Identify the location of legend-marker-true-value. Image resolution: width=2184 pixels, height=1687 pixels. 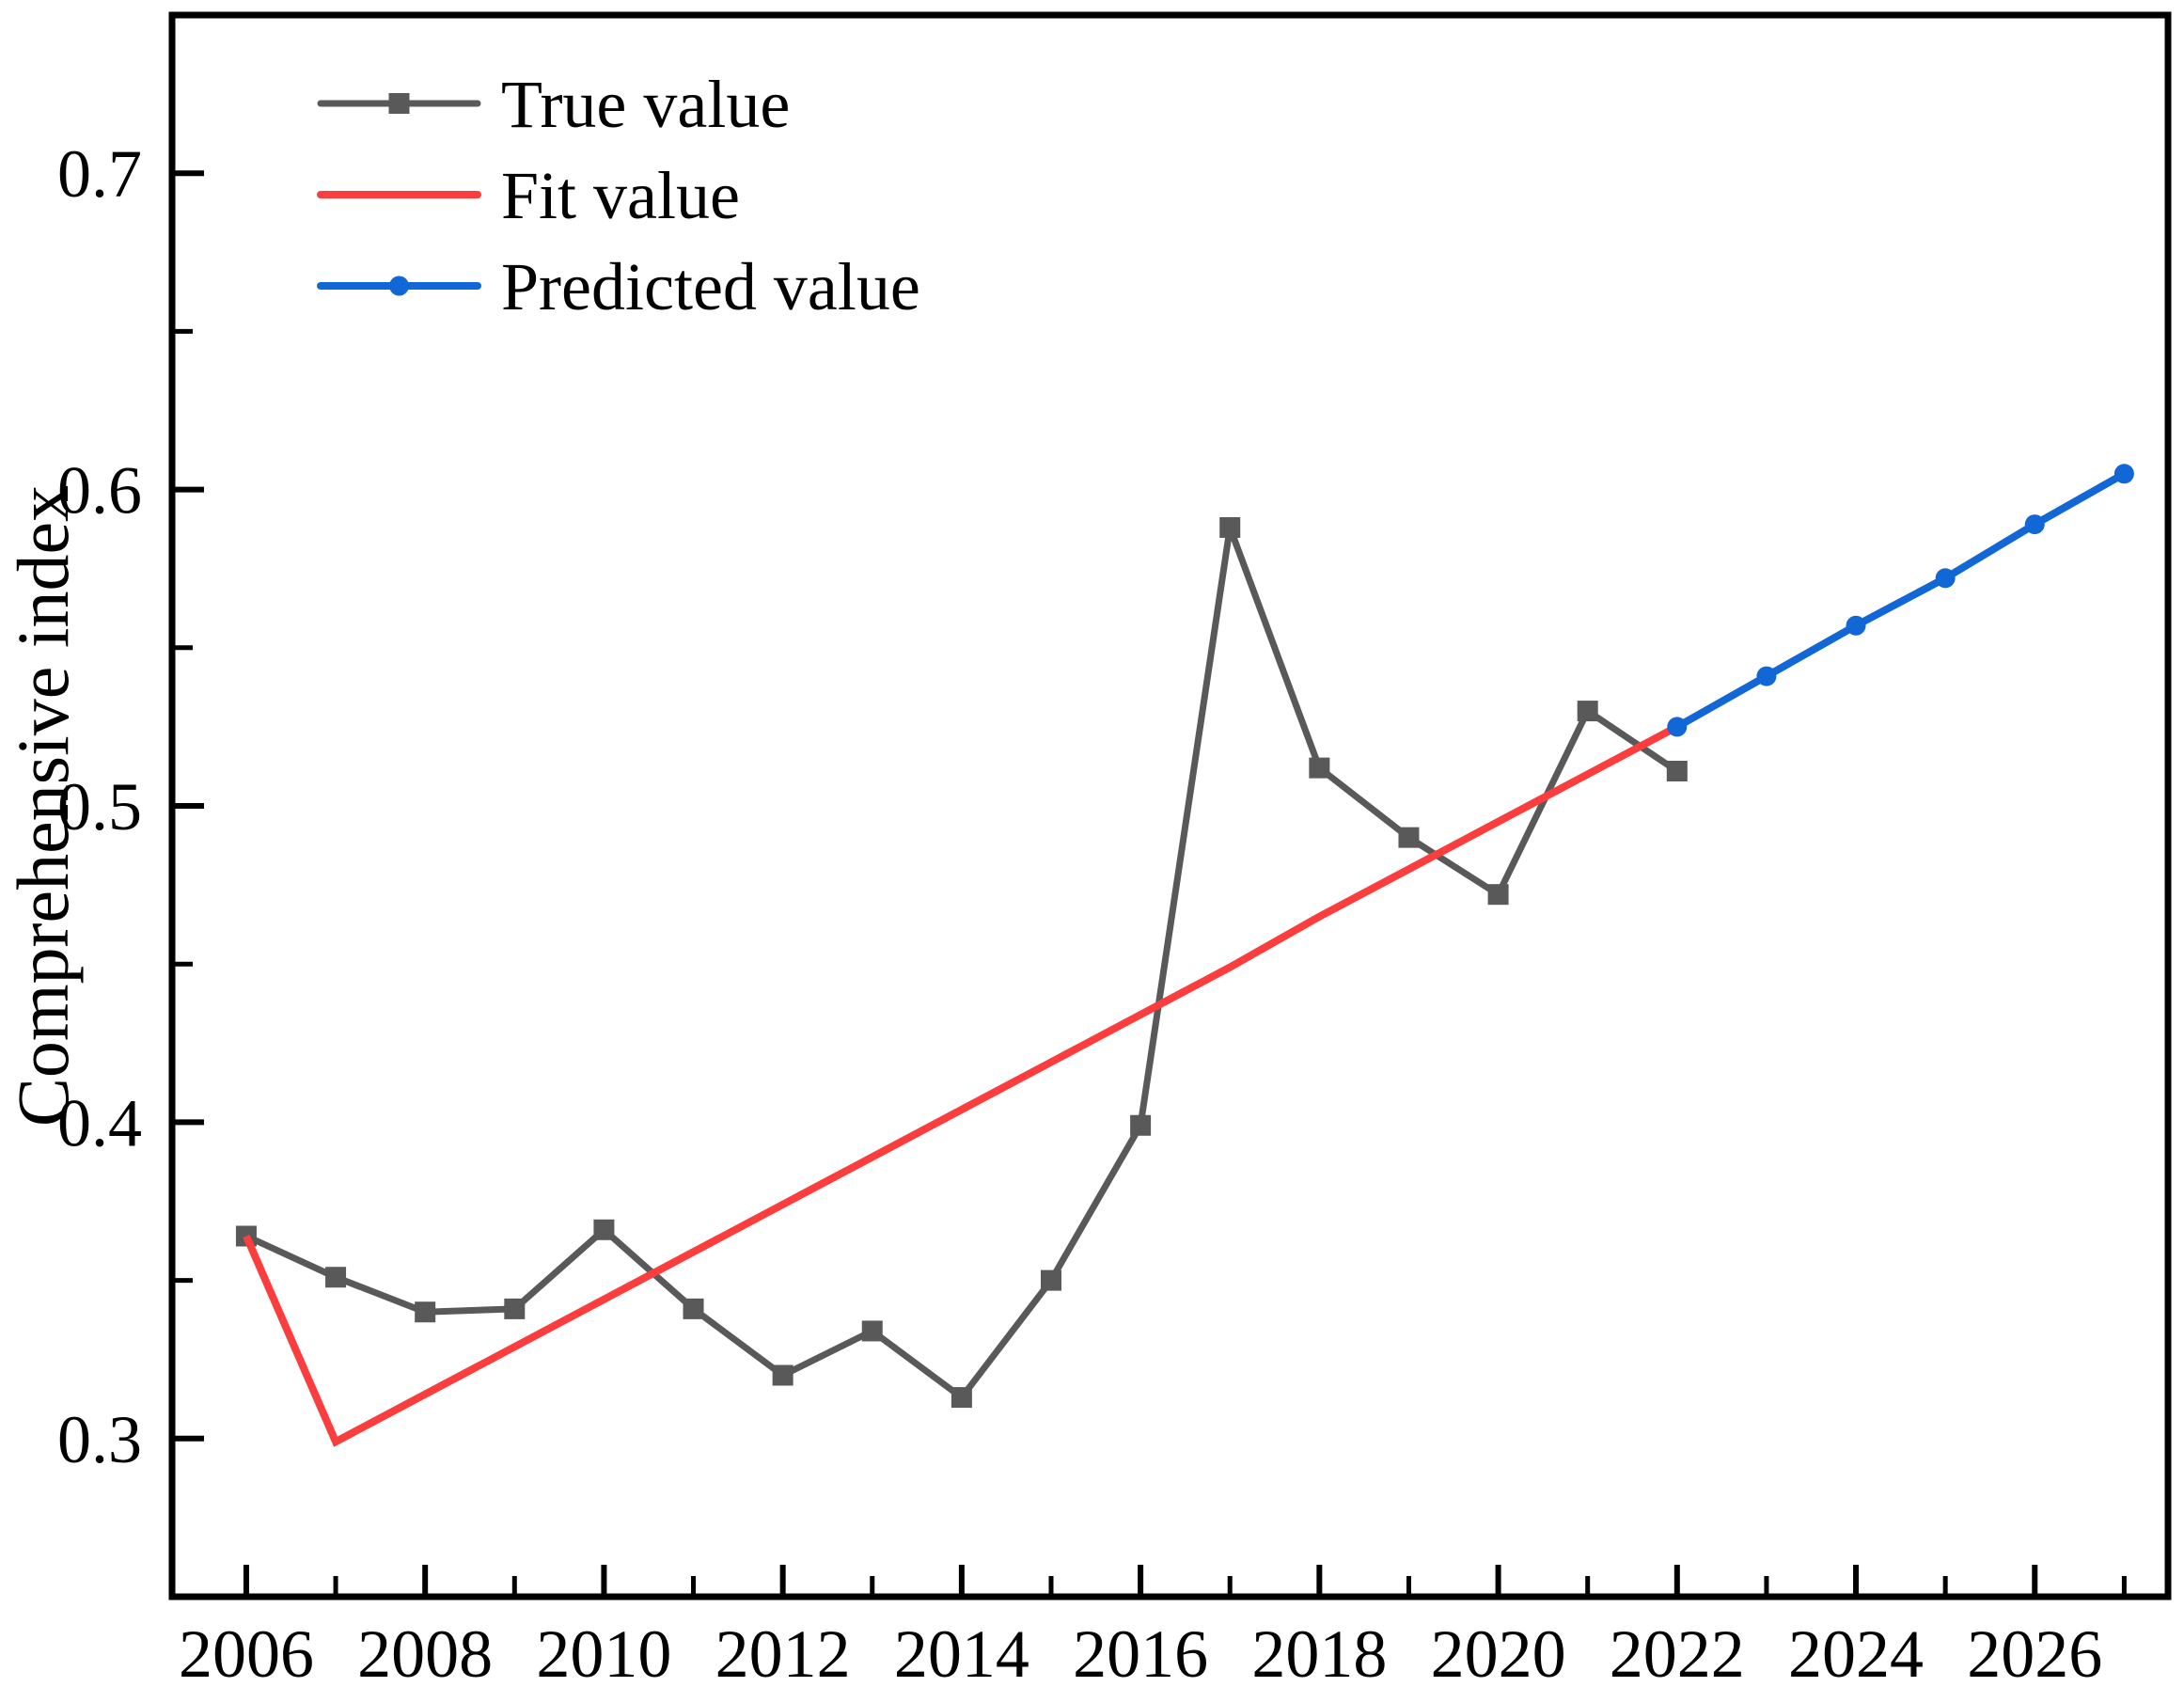
(399, 103).